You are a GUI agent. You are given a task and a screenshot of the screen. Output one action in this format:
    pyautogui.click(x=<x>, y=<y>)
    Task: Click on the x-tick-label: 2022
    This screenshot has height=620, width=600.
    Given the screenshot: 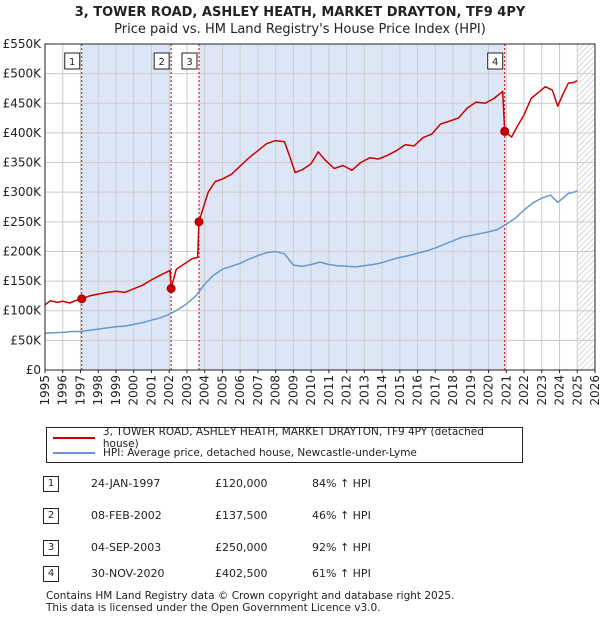 What is the action you would take?
    pyautogui.click(x=524, y=390)
    